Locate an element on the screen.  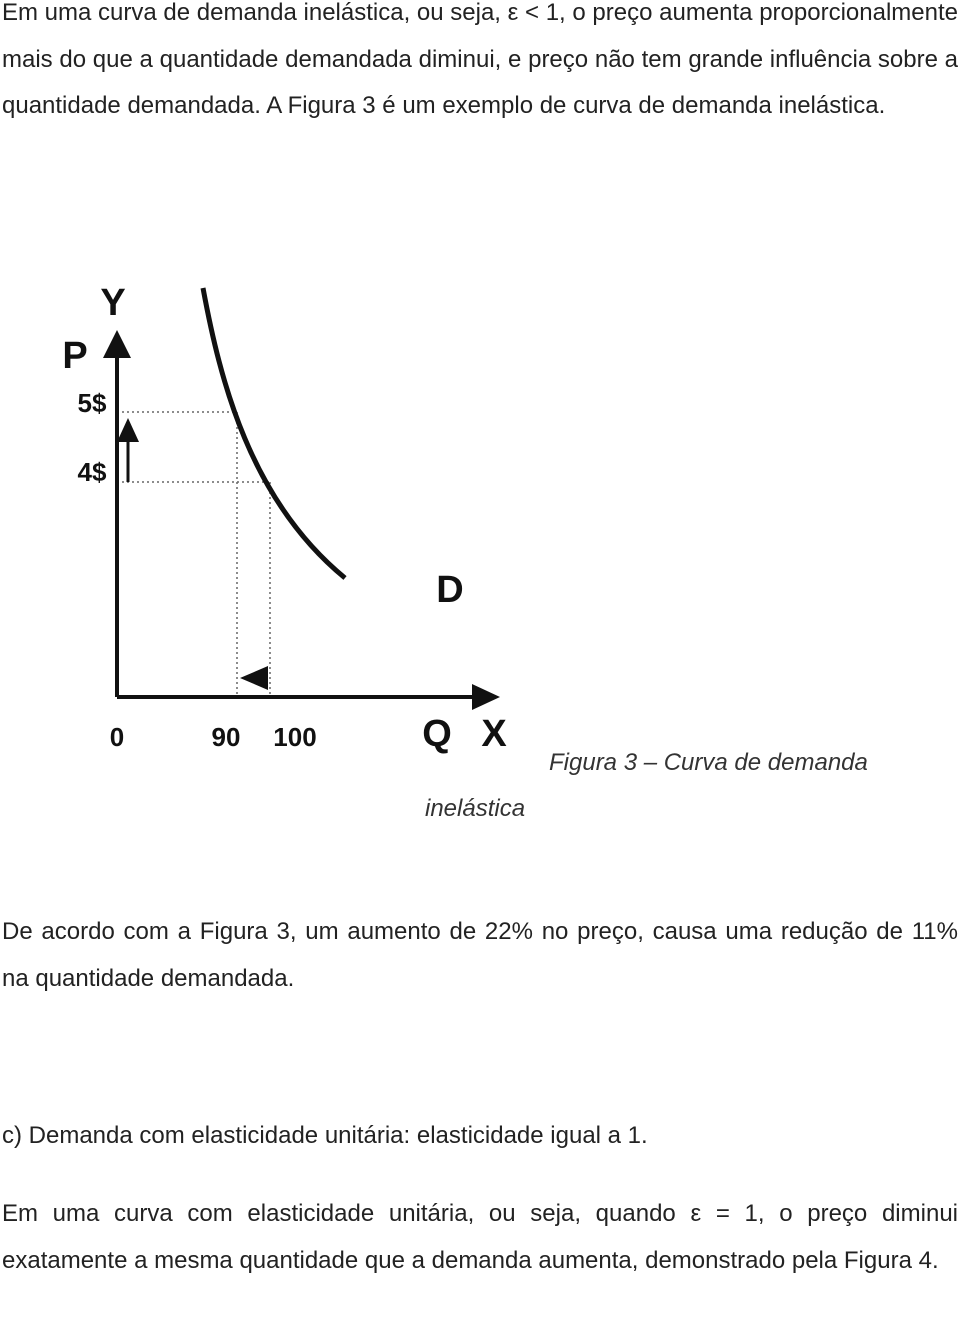
curve-label: D is located at coordinates (449, 590).